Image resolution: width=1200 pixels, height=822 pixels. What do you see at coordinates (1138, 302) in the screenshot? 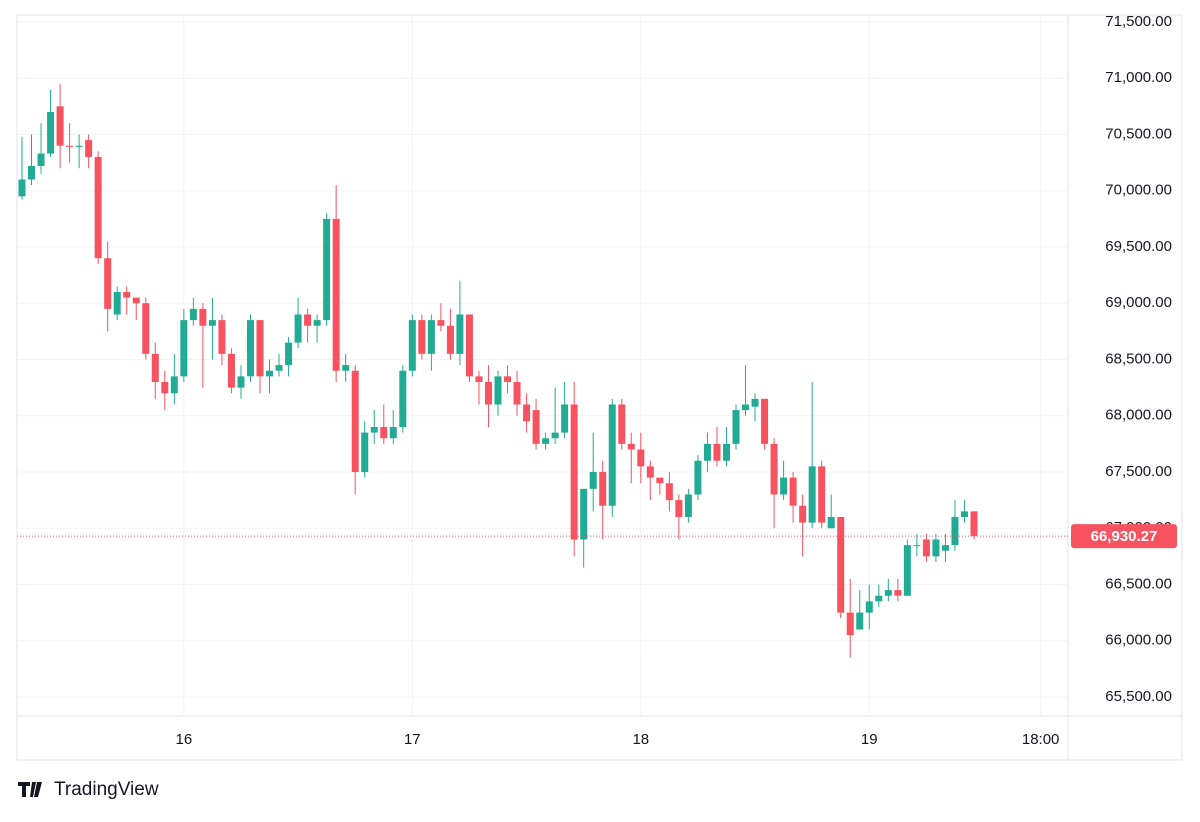
I see `y-tick-label: 69,000.00` at bounding box center [1138, 302].